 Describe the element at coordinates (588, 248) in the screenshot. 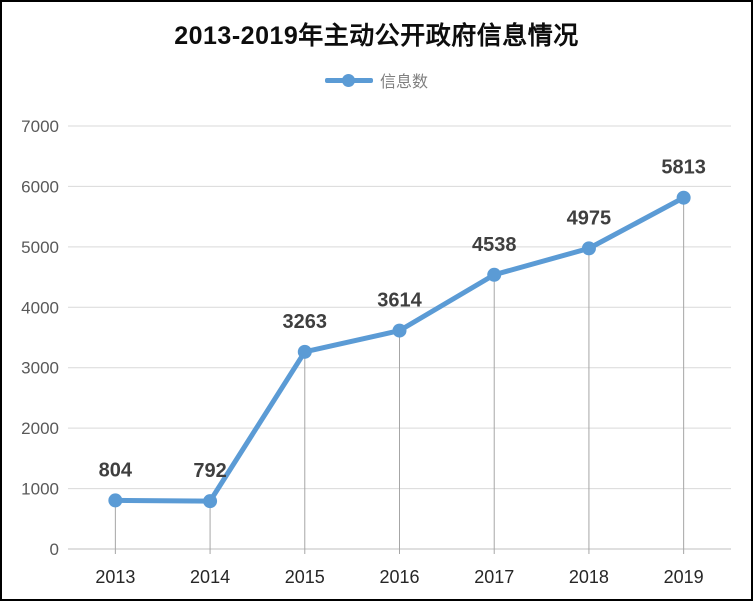

I see `data-point-2018` at that location.